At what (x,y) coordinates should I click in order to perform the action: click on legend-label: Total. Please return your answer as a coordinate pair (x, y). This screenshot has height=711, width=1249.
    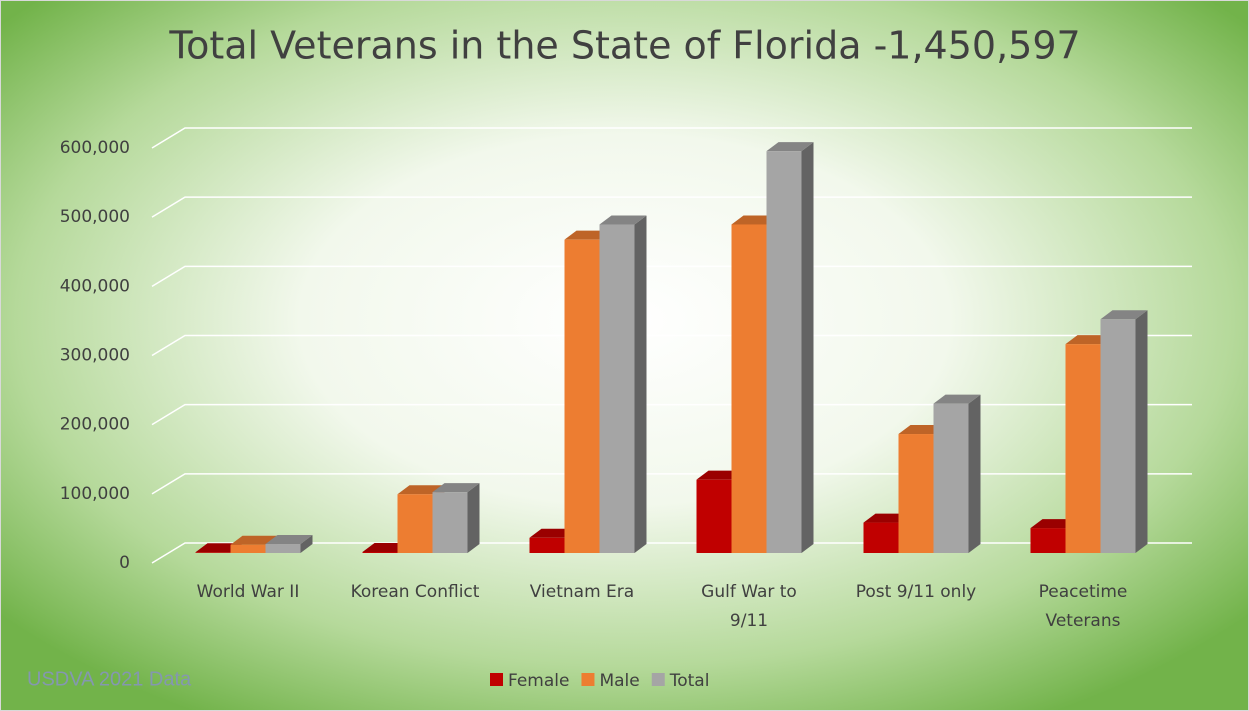
    Looking at the image, I should click on (689, 681).